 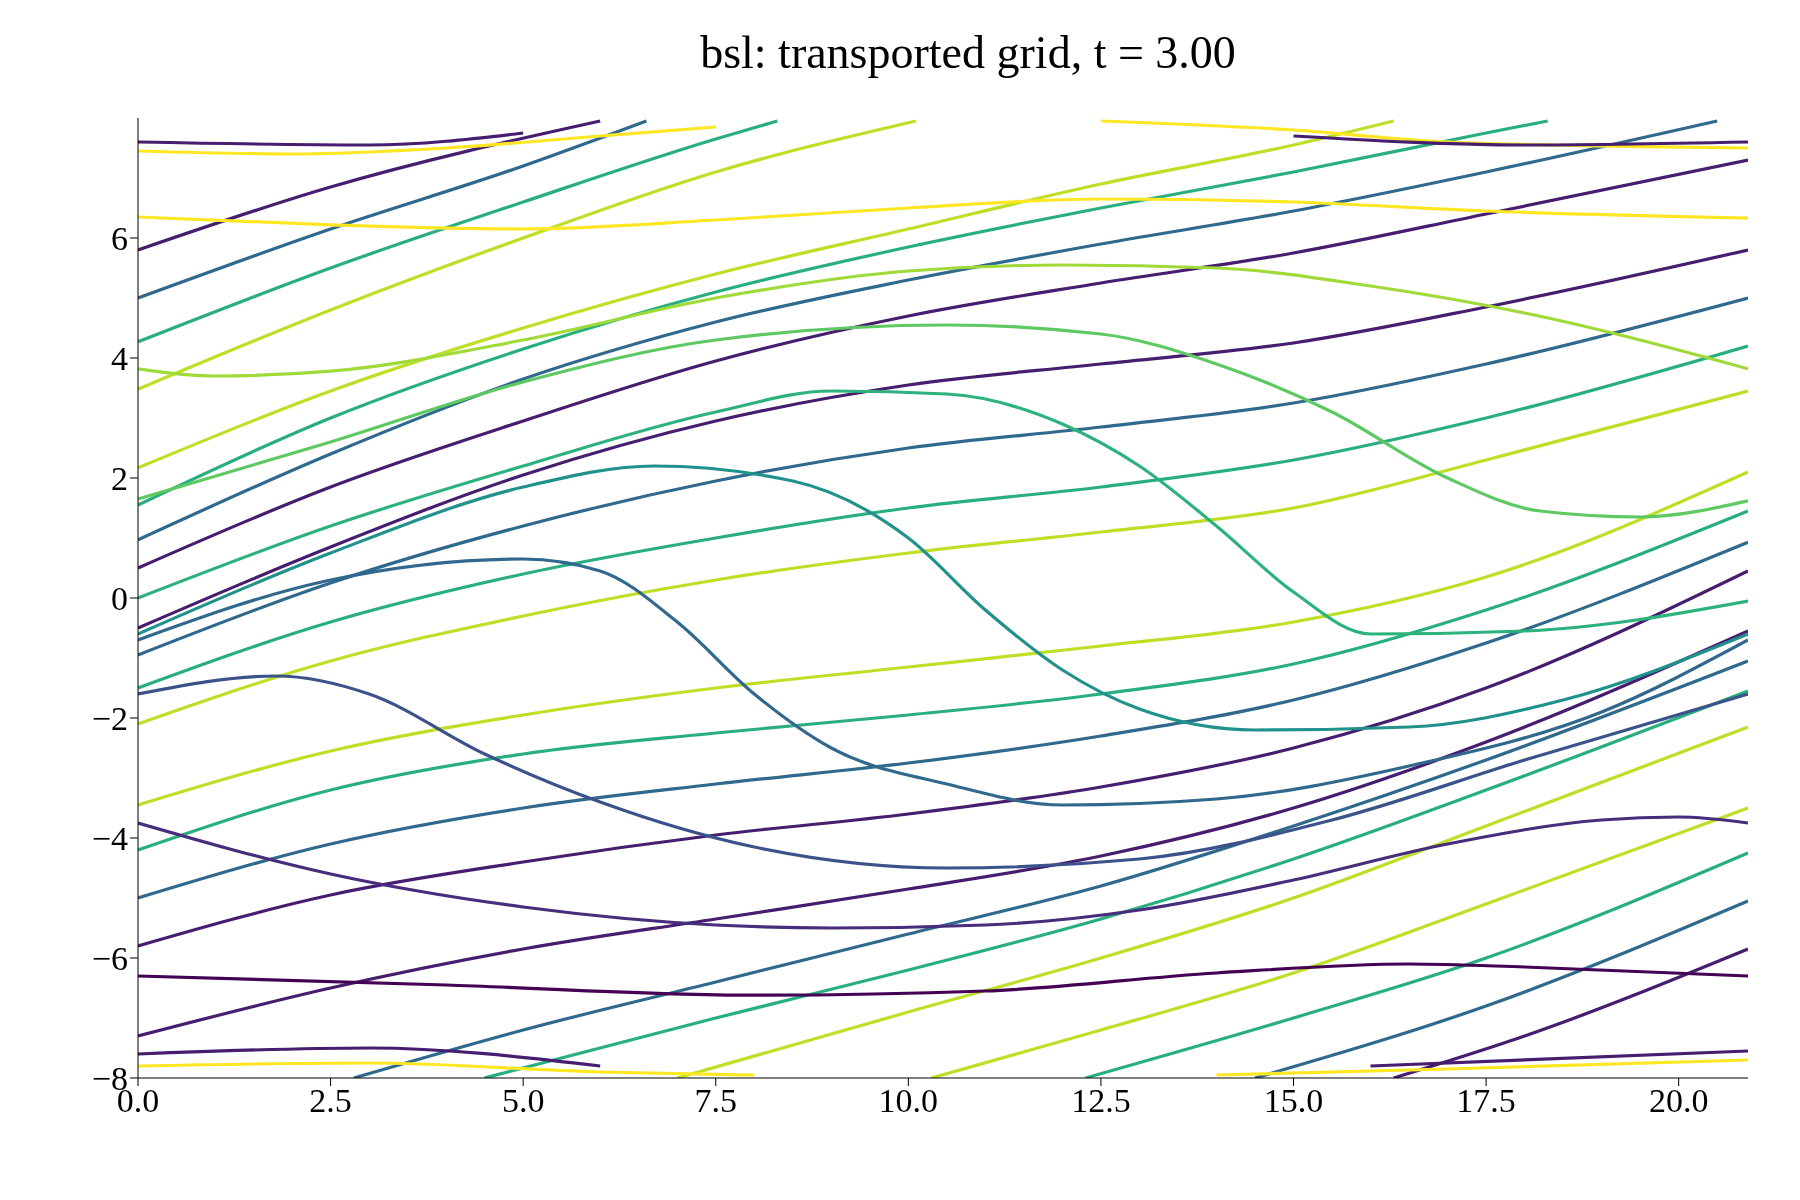 I want to click on y-tick-label: 0, so click(x=119, y=599).